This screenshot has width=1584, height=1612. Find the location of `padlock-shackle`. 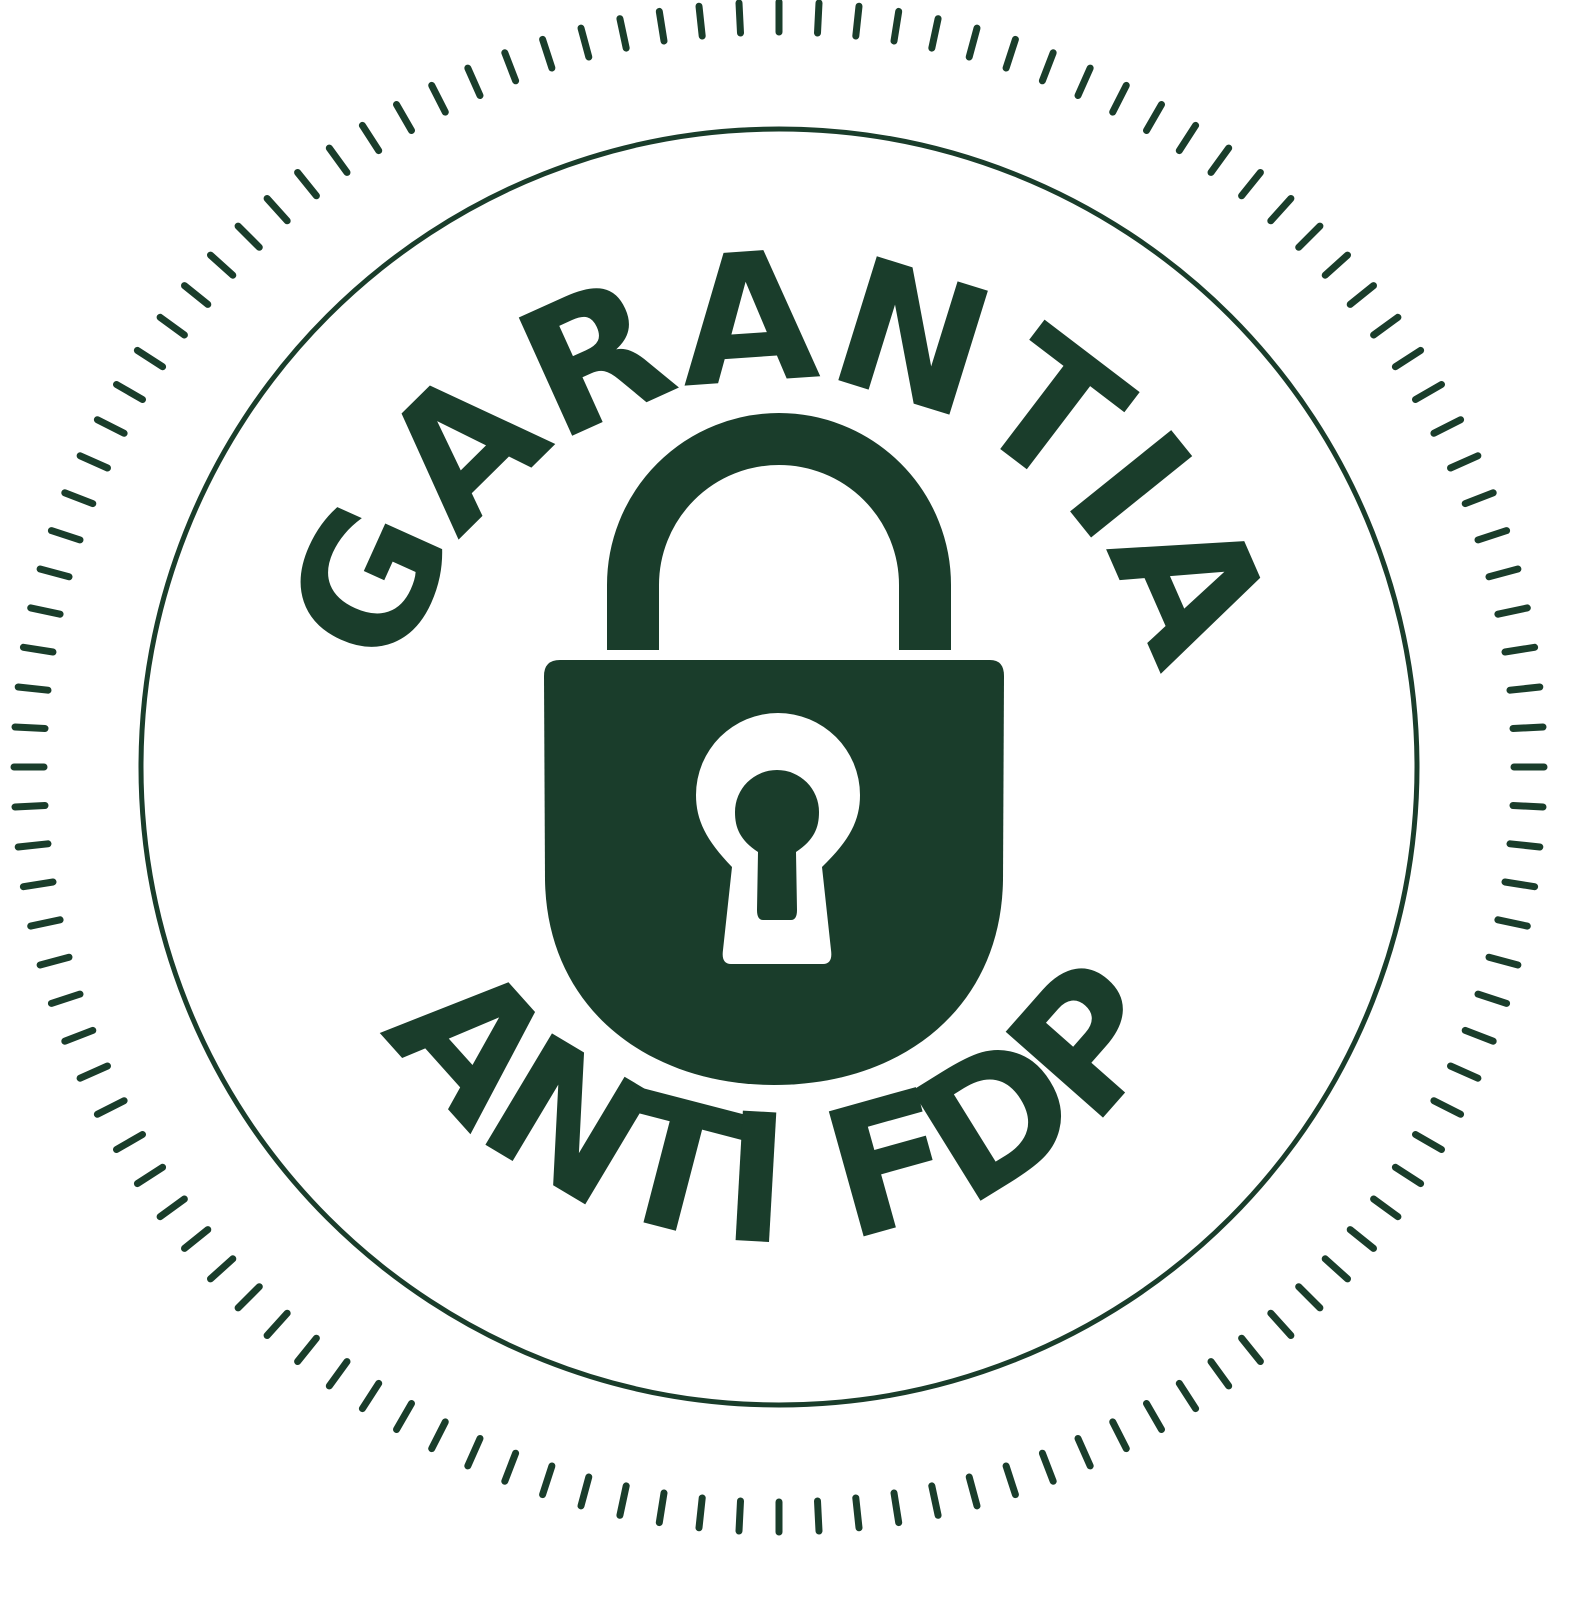

padlock-shackle is located at coordinates (779, 531).